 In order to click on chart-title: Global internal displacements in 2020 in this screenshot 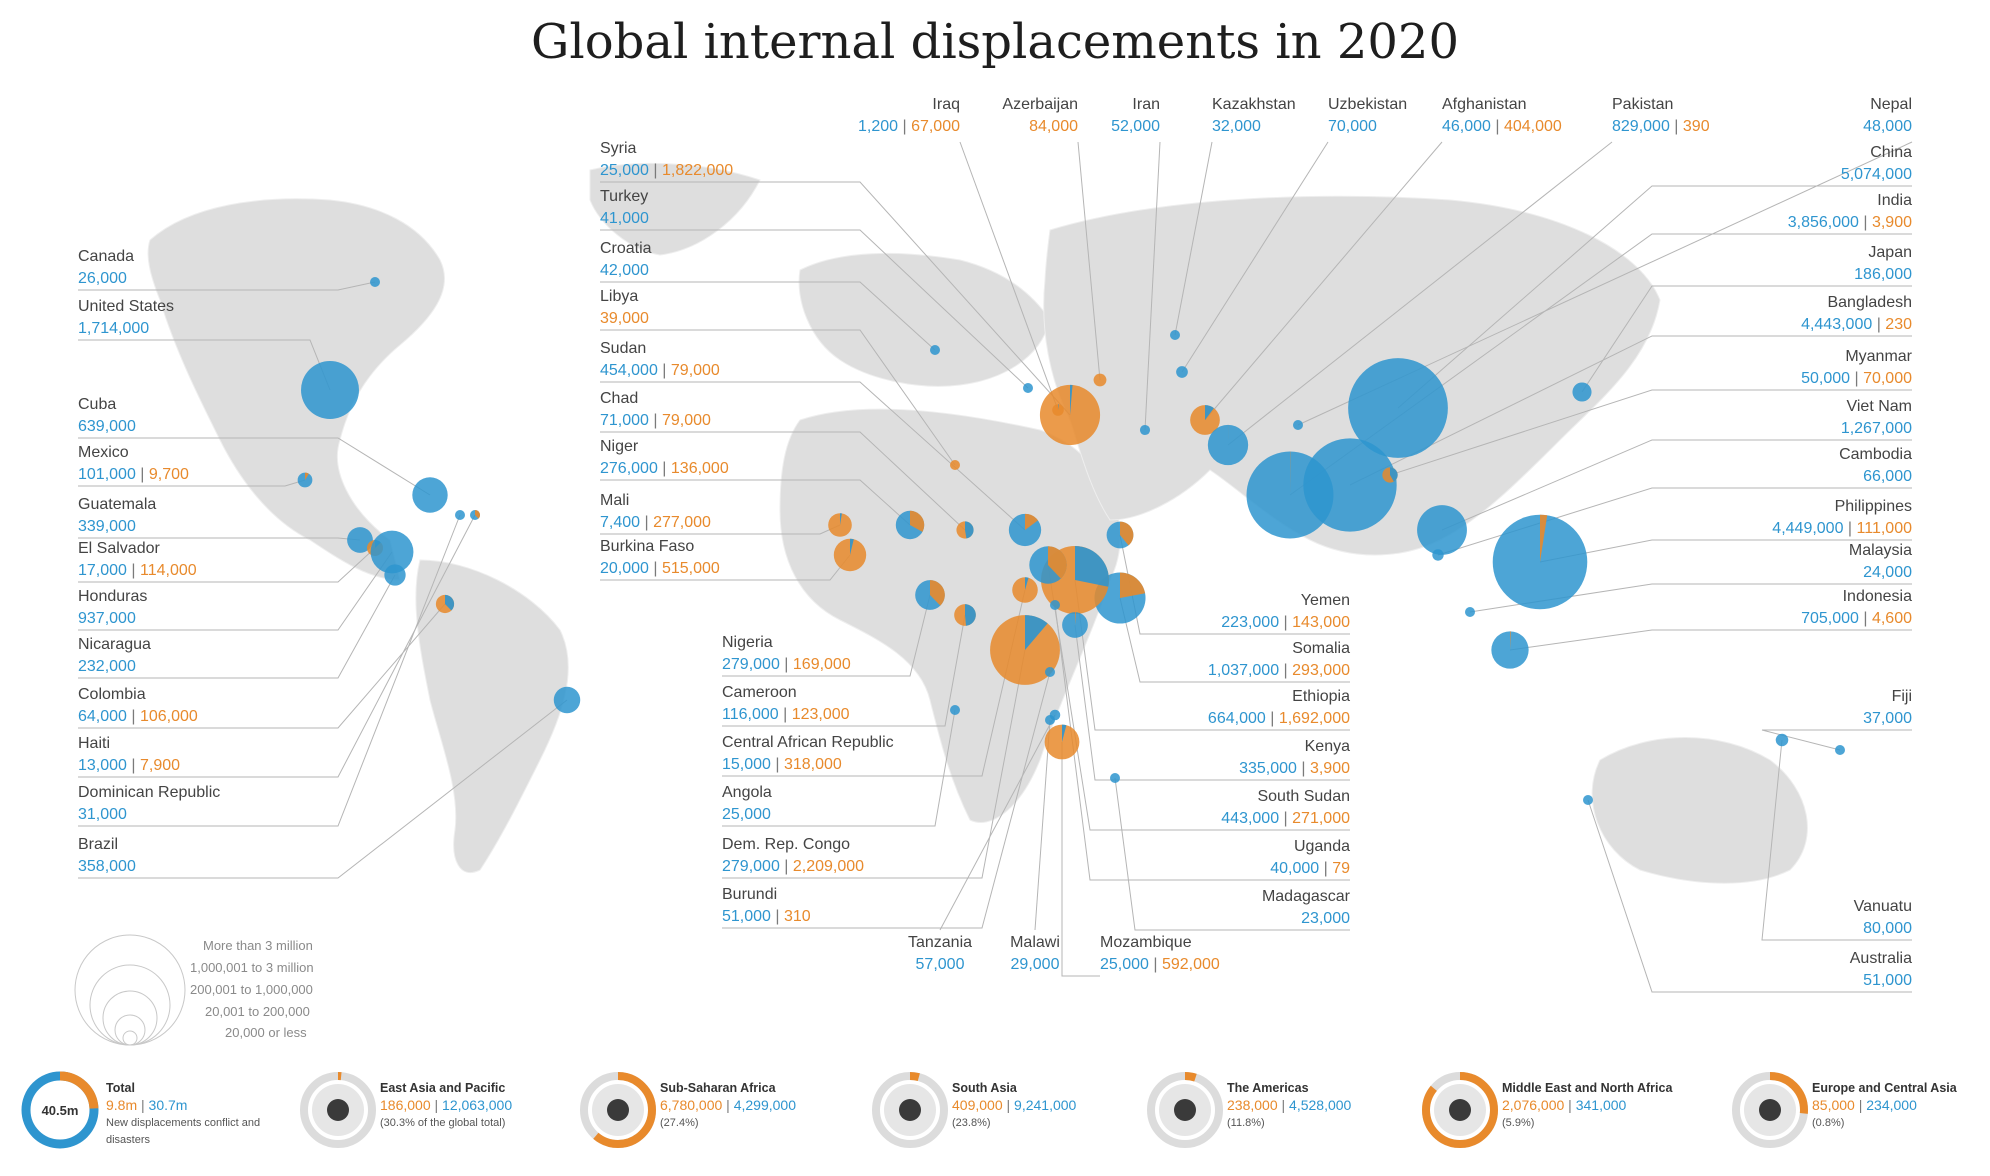, I will do `click(995, 42)`.